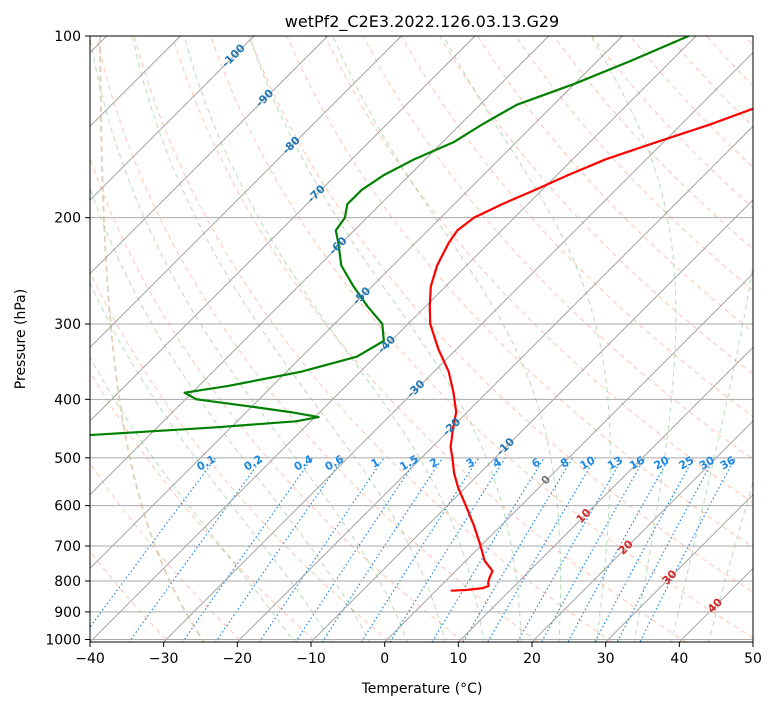 The image size is (775, 708). I want to click on y-tick-label: 500, so click(67, 459).